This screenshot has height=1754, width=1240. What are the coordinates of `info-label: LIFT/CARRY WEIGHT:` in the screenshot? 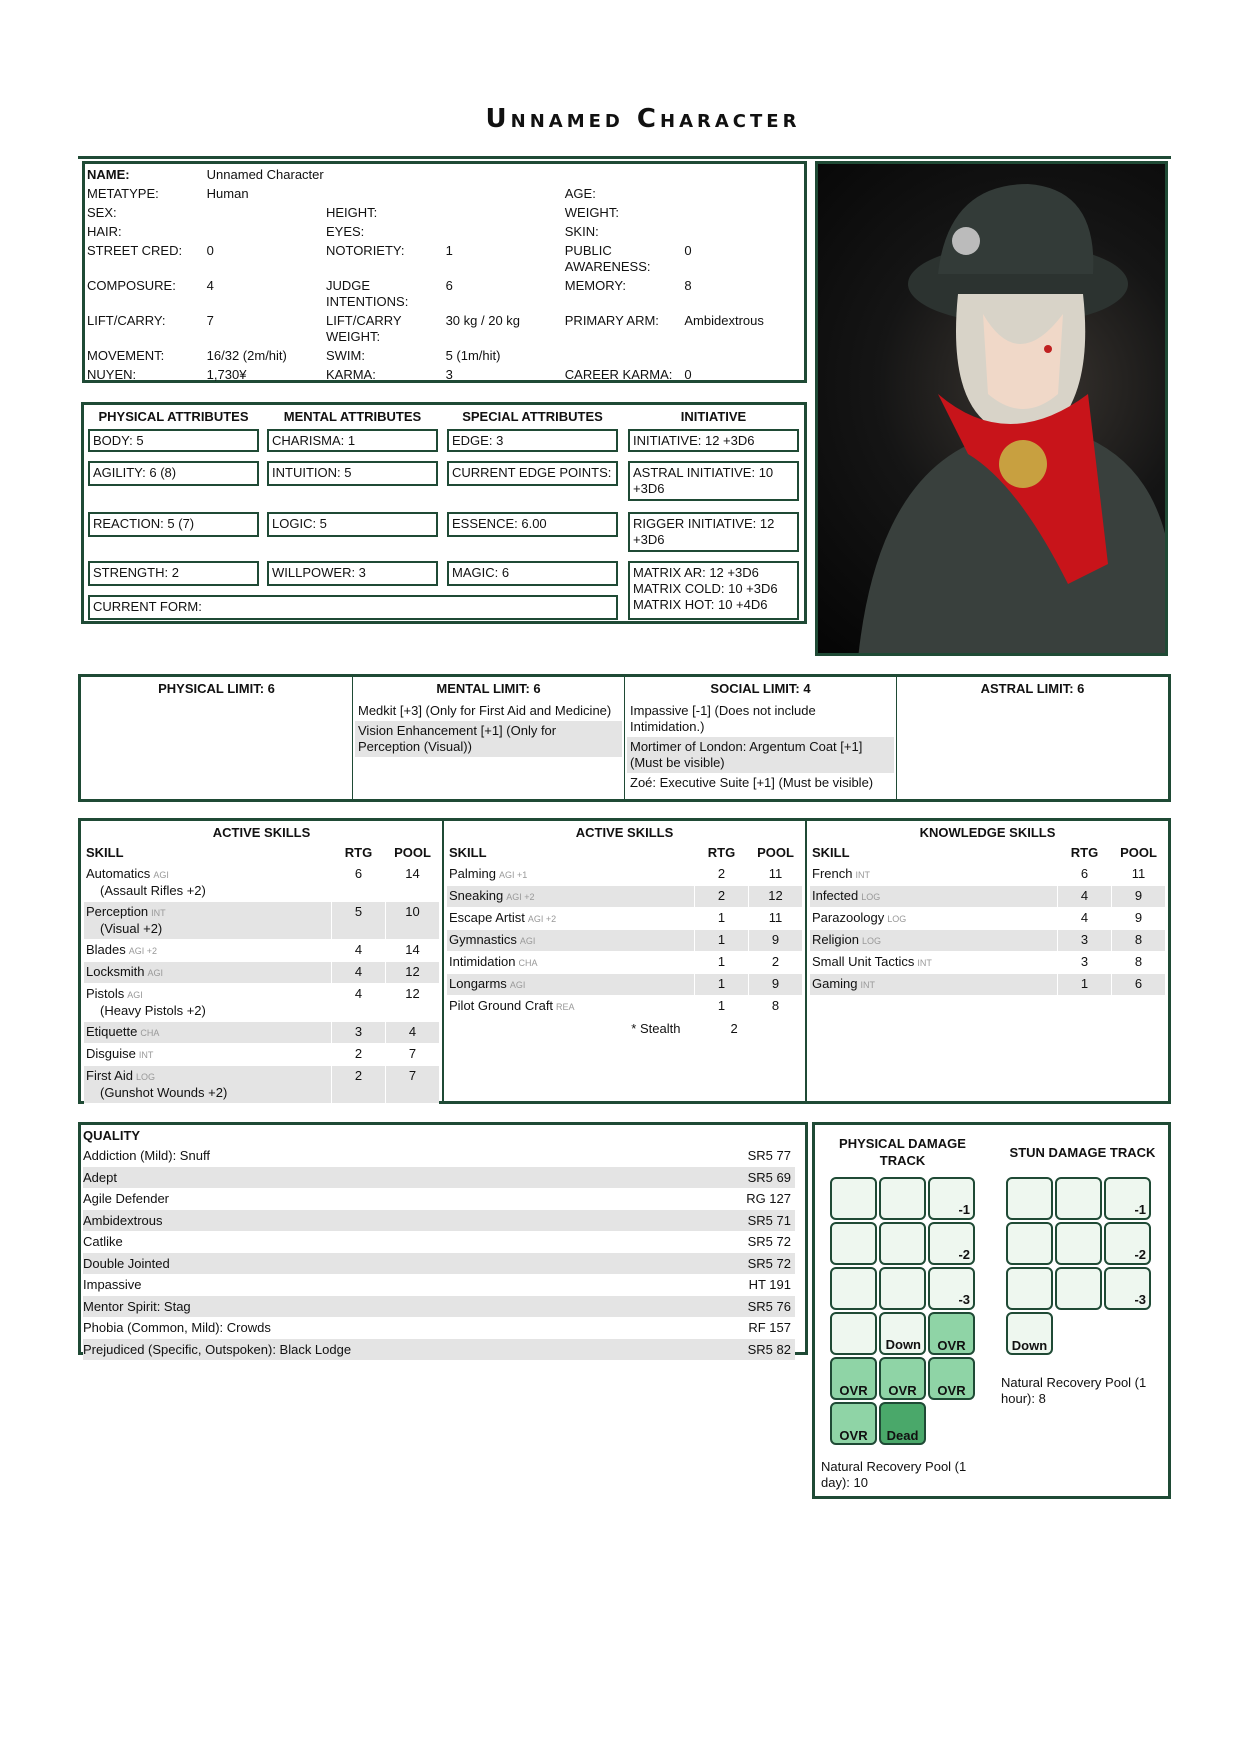 It's located at (363, 328).